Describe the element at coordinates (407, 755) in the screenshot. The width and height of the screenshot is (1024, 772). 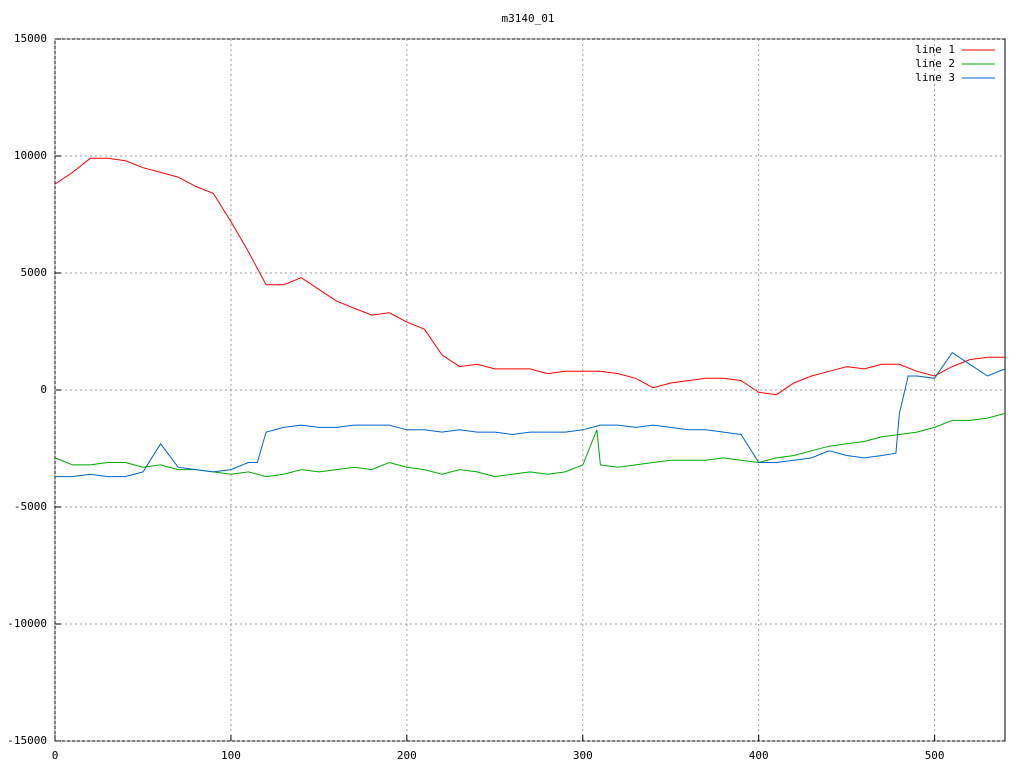
I see `x-tick-label: 200` at that location.